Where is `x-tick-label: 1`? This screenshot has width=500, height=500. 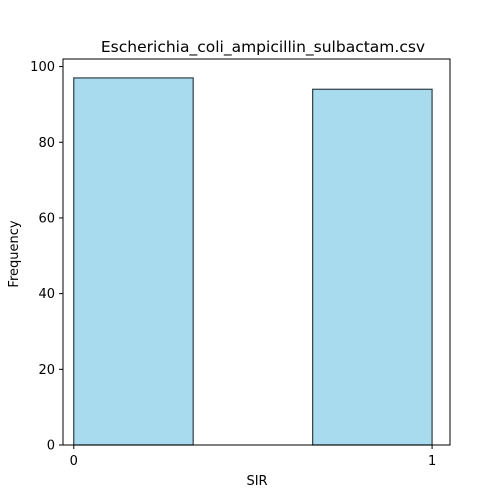
x-tick-label: 1 is located at coordinates (432, 461).